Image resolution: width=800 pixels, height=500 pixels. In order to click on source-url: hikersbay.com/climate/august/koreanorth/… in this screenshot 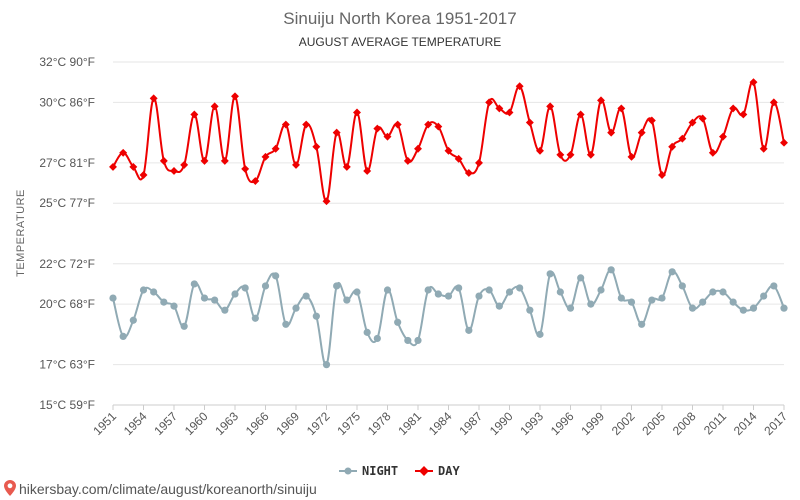, I will do `click(168, 489)`.